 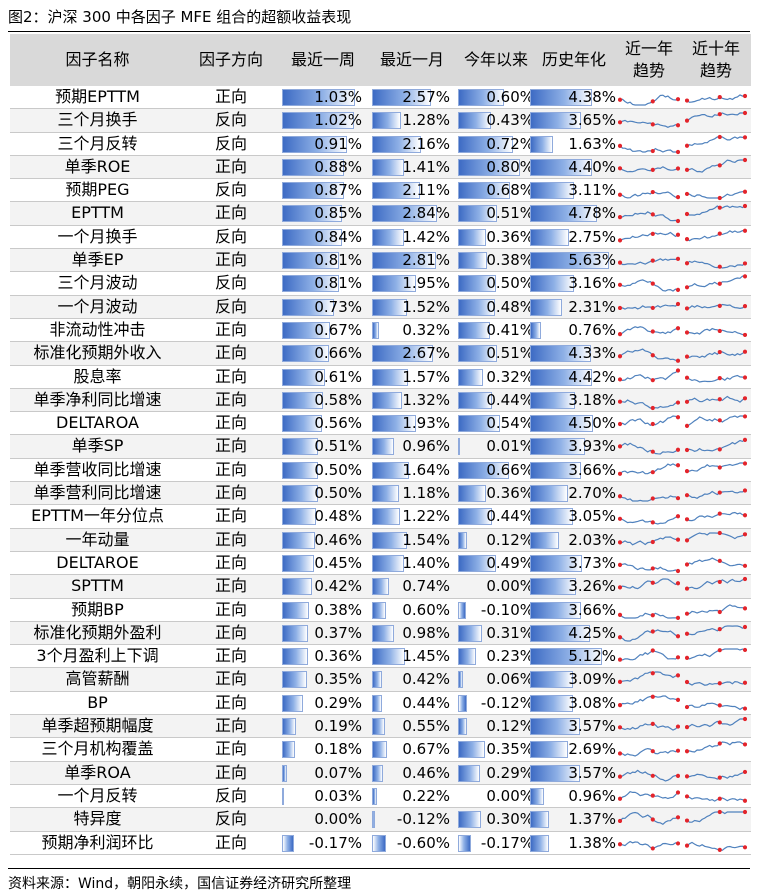 I want to click on week-value: 0.51%, so click(x=338, y=446).